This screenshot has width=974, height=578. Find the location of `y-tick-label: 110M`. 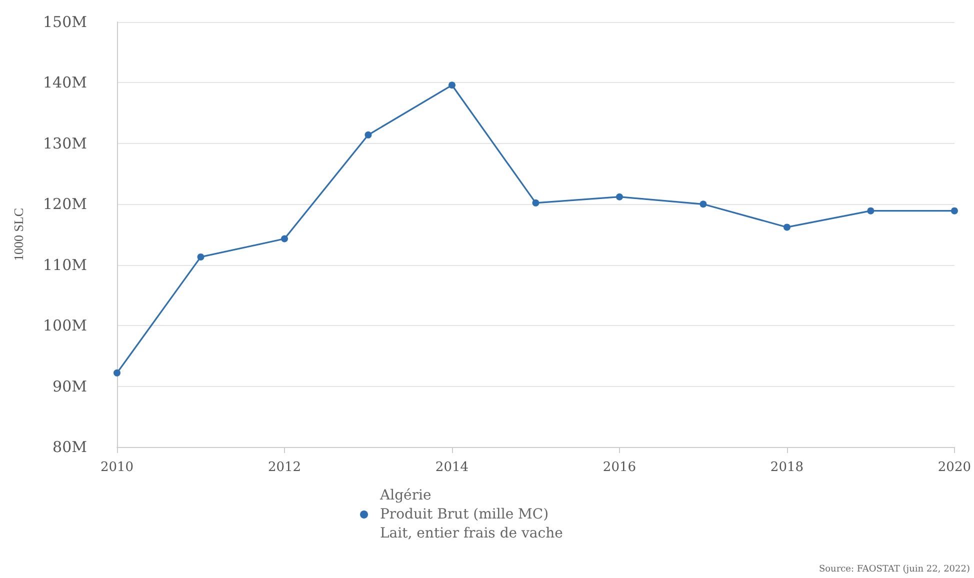

y-tick-label: 110M is located at coordinates (65, 265).